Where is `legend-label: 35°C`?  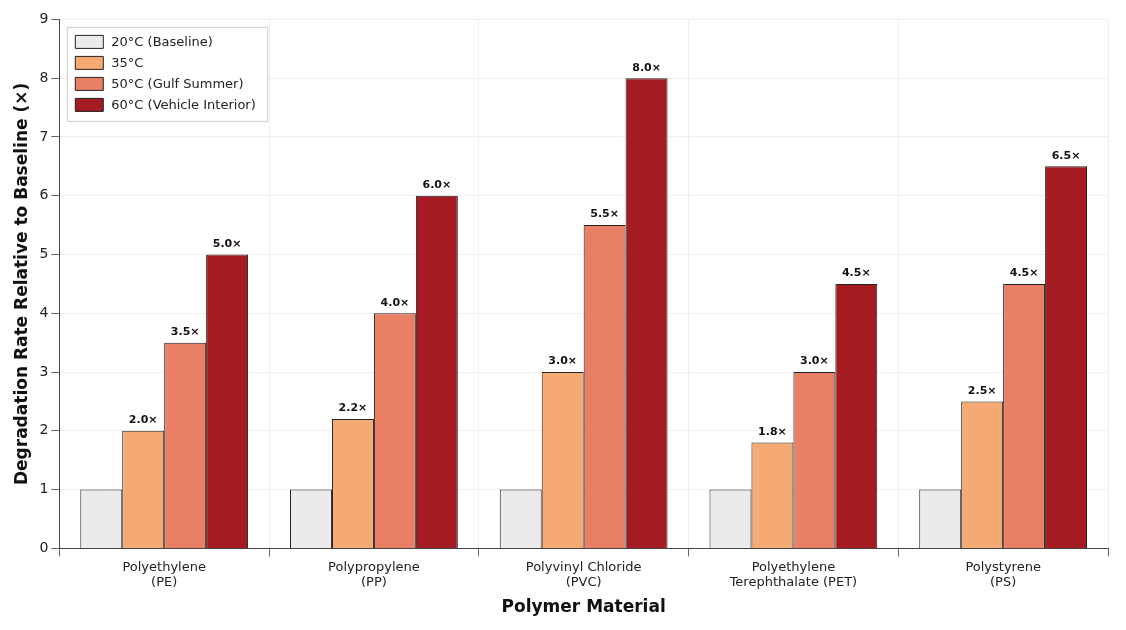
legend-label: 35°C is located at coordinates (127, 62).